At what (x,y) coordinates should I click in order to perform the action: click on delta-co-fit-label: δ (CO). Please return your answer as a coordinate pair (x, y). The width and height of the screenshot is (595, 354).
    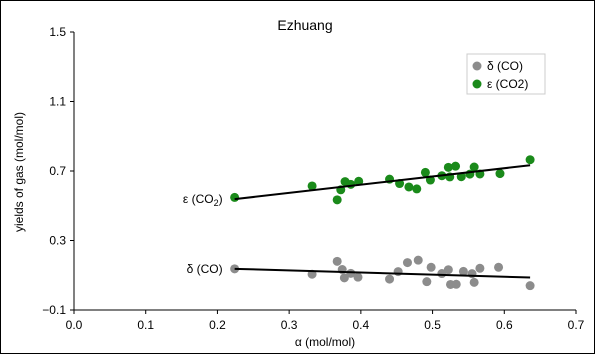
    Looking at the image, I should click on (205, 269).